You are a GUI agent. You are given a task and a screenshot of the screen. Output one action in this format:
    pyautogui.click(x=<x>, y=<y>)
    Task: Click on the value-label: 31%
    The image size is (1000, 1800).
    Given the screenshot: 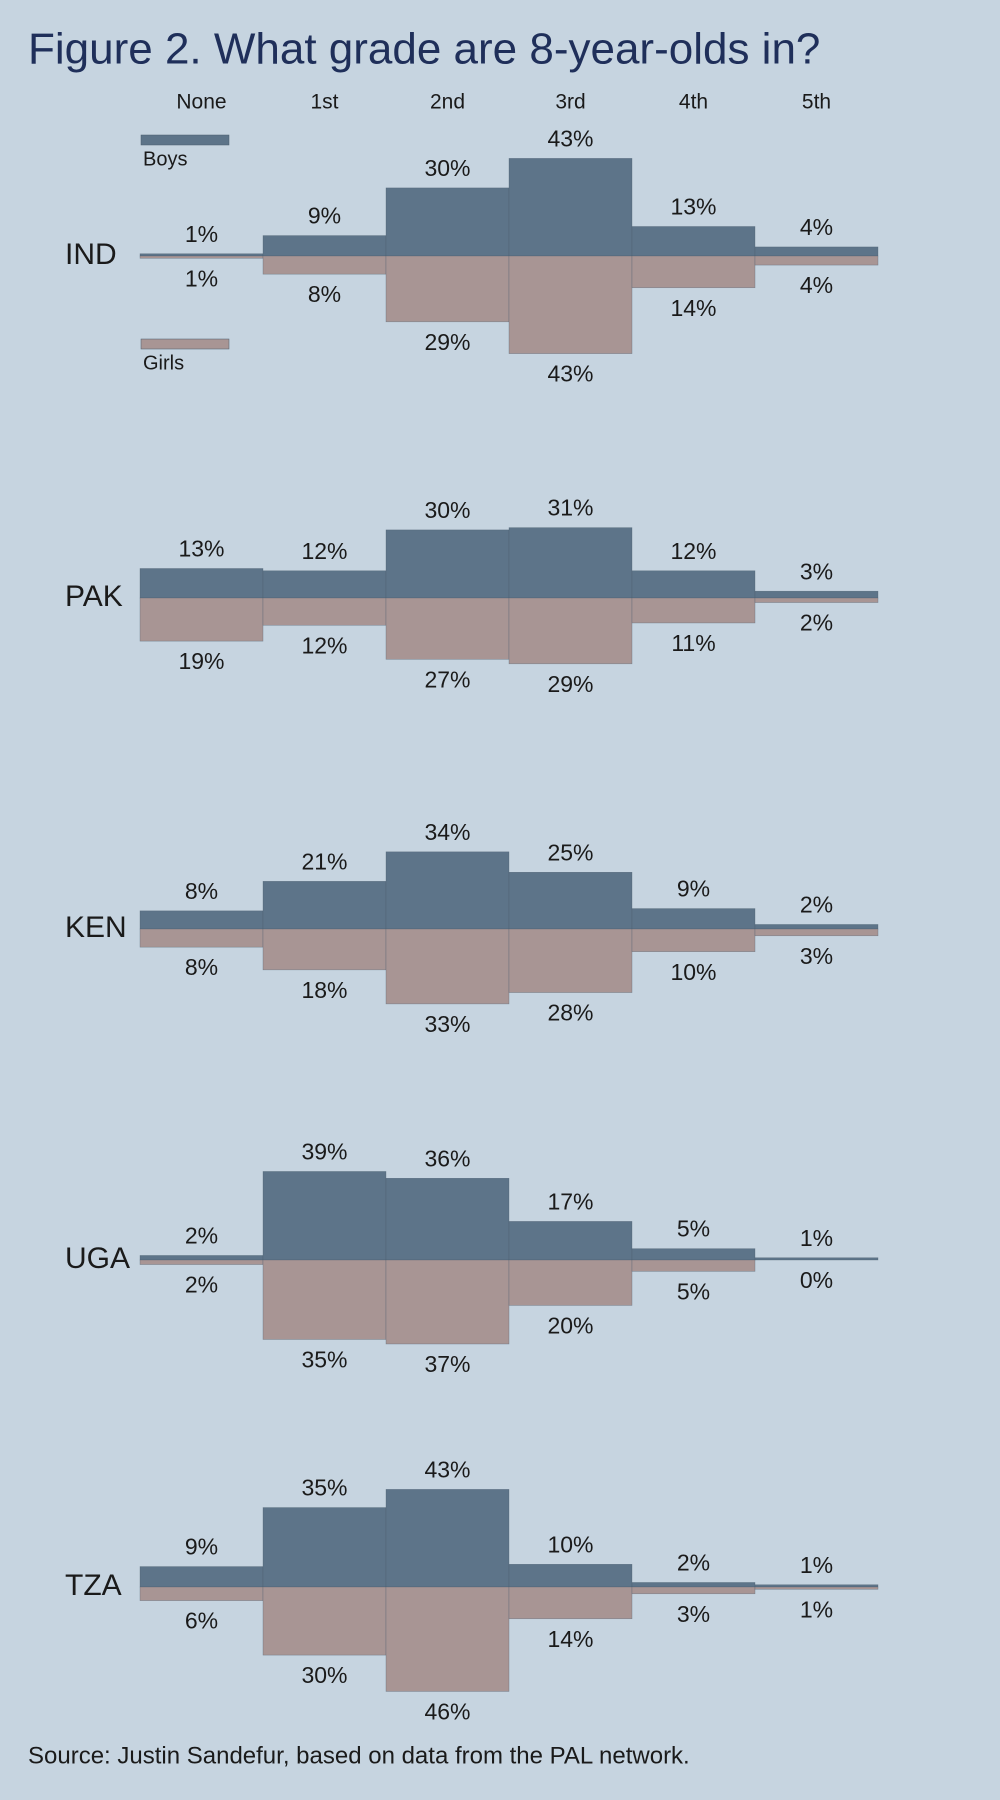 What is the action you would take?
    pyautogui.click(x=570, y=508)
    